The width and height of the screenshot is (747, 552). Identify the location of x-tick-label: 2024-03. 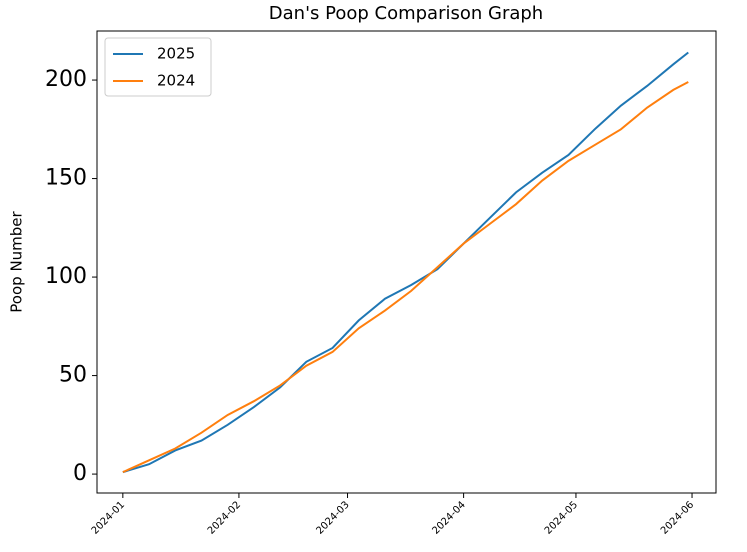
(332, 517).